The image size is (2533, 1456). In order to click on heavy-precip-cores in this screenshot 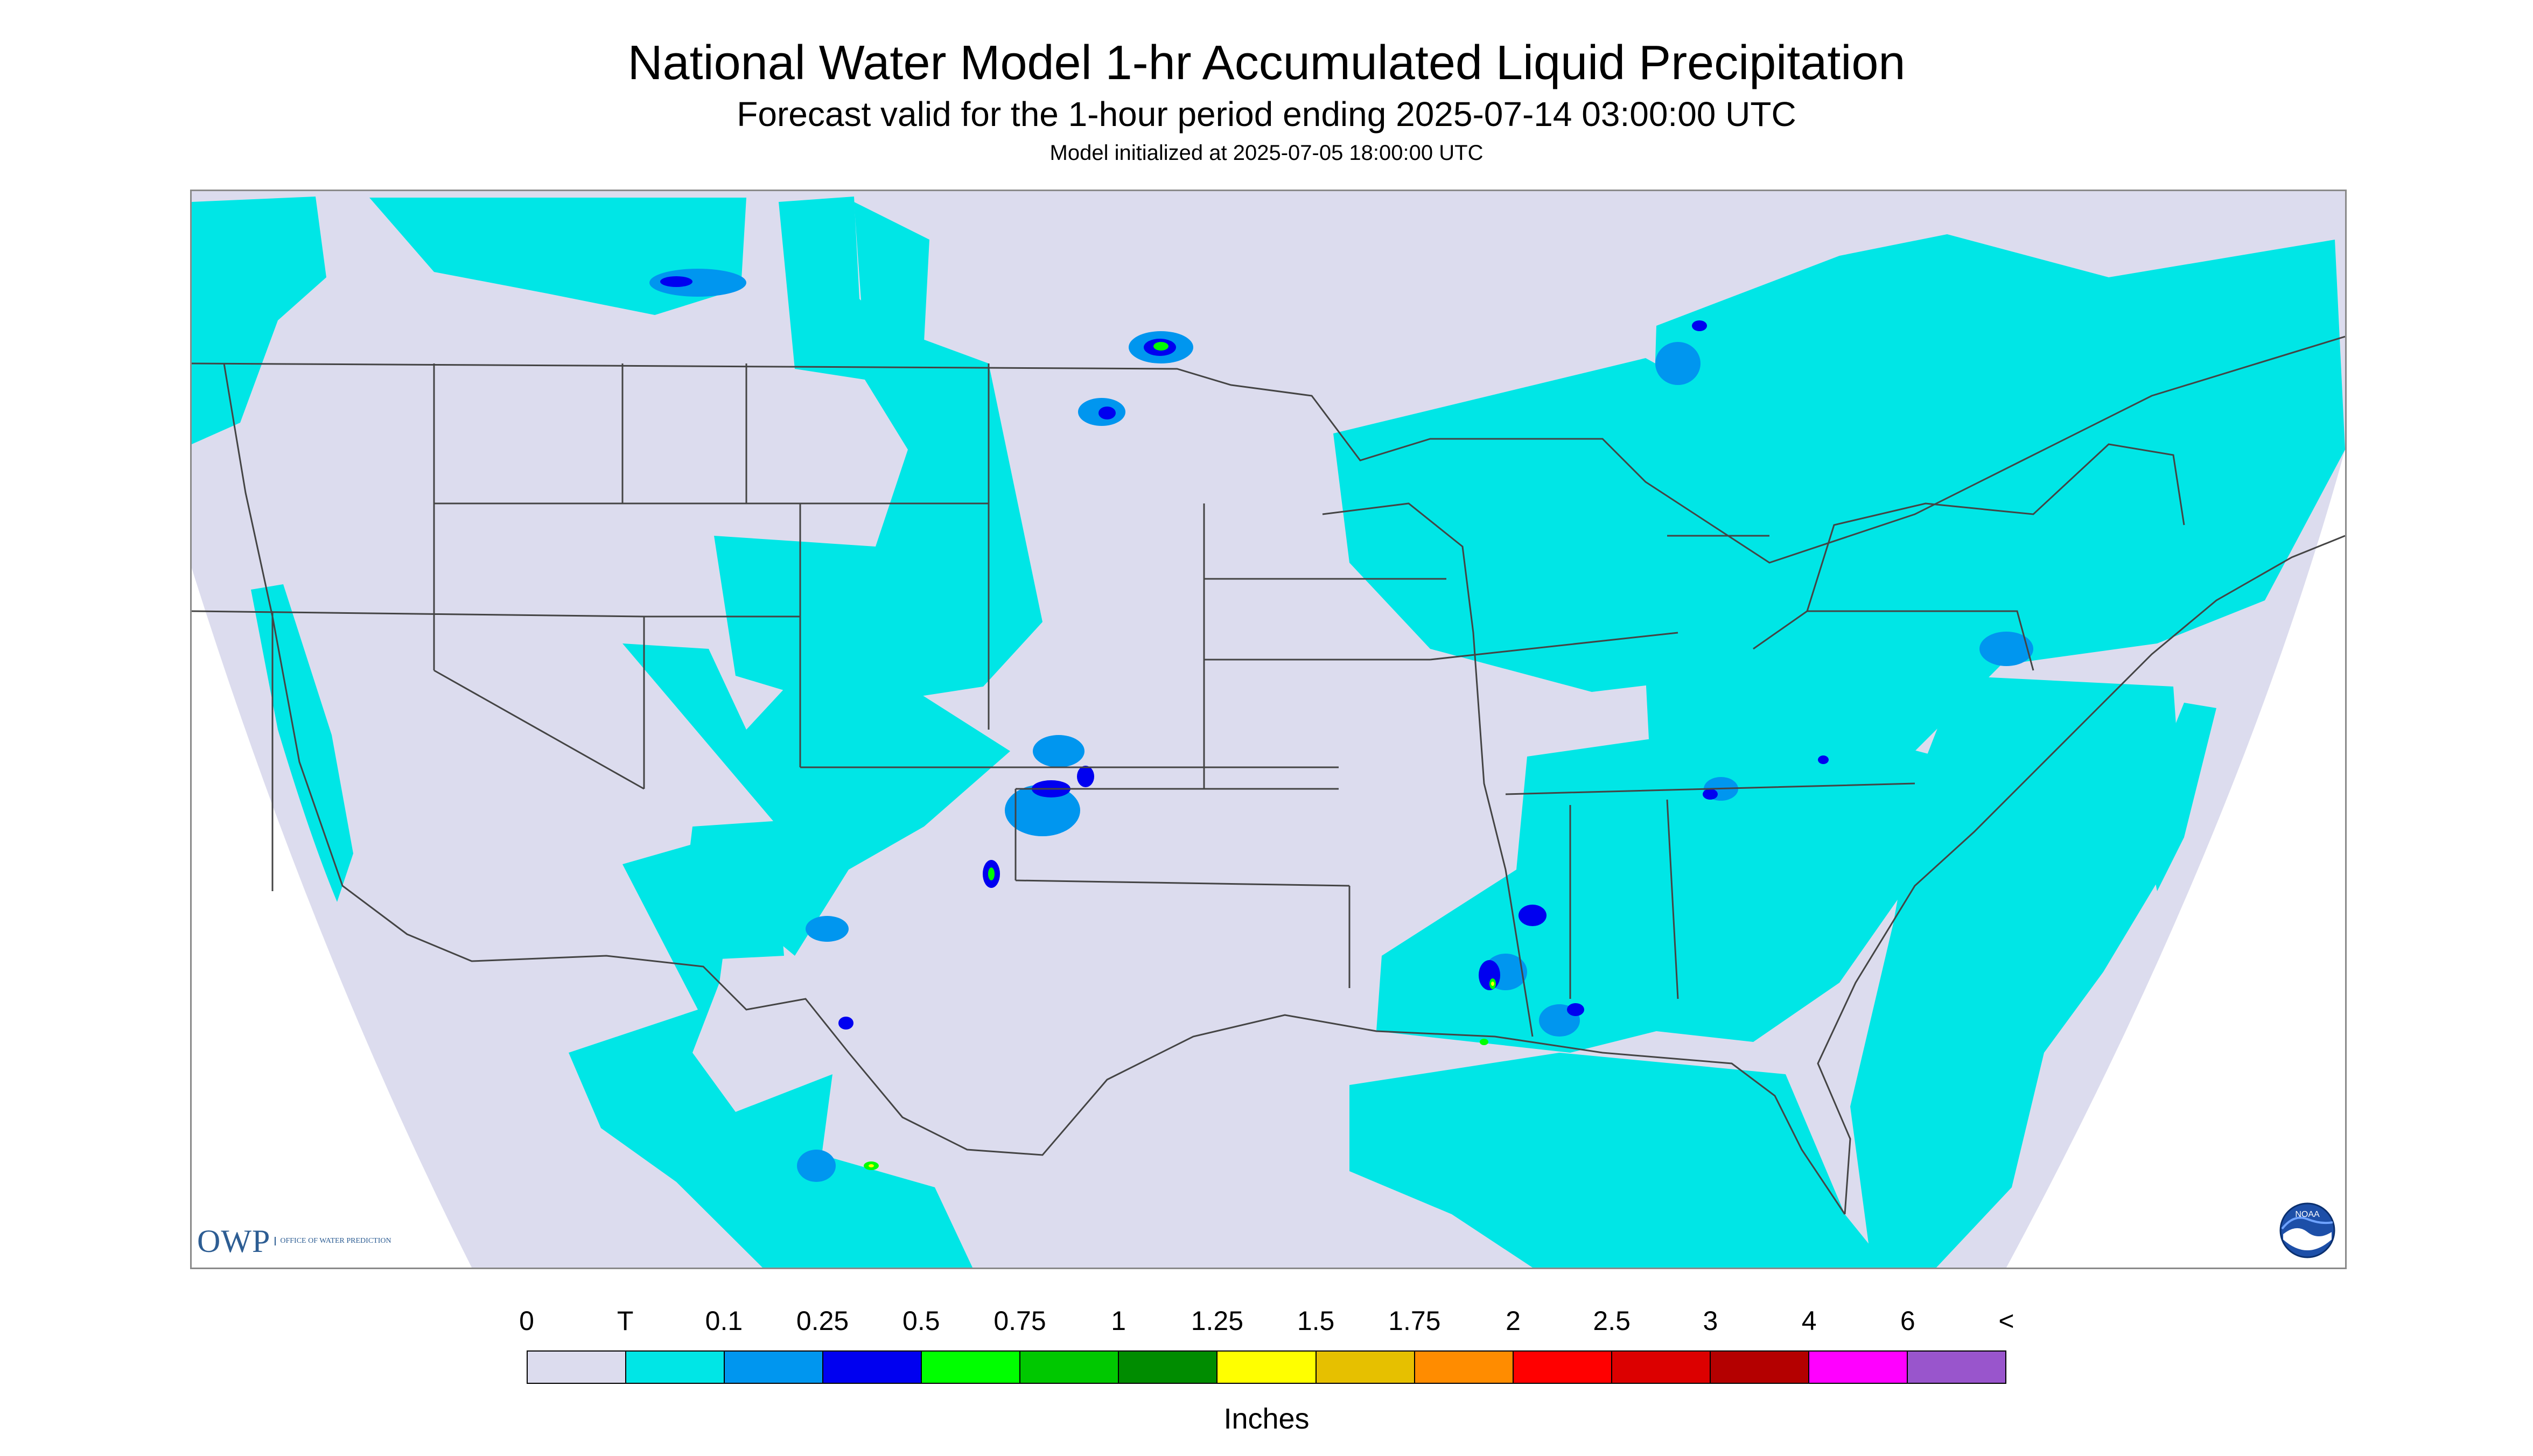, I will do `click(1180, 756)`.